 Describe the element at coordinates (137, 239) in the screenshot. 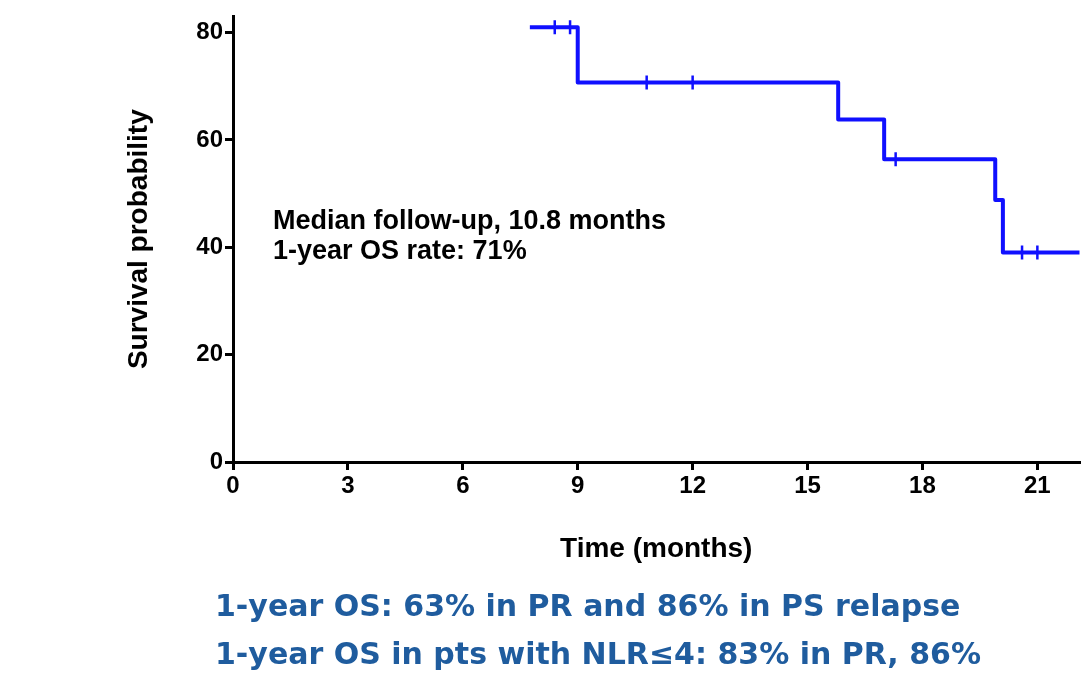

I see `y-axis-title: Survival probability` at that location.